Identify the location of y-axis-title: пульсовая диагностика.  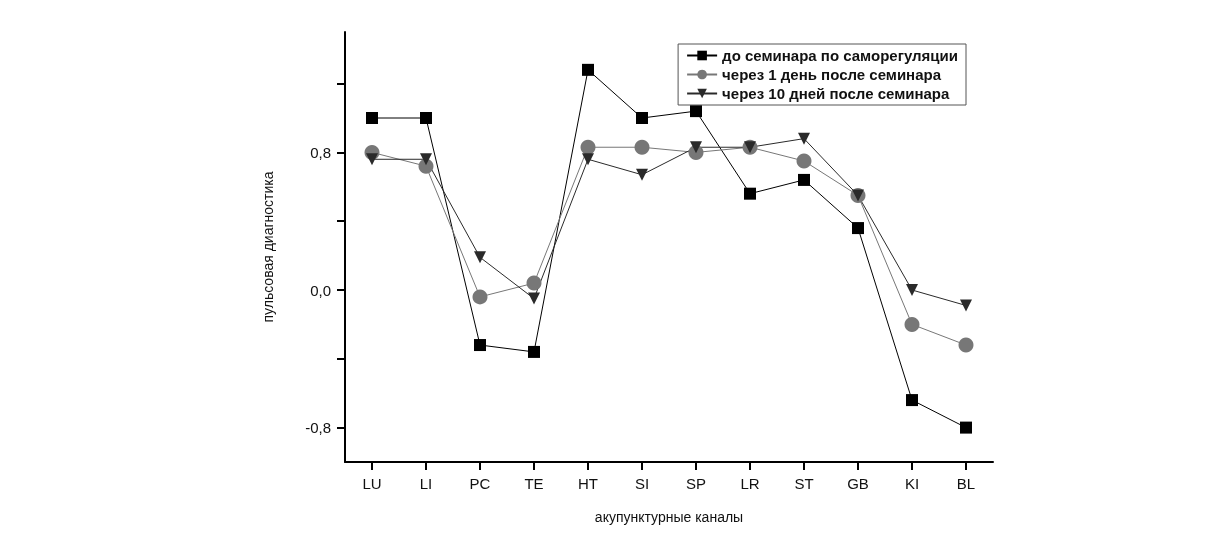
(268, 247).